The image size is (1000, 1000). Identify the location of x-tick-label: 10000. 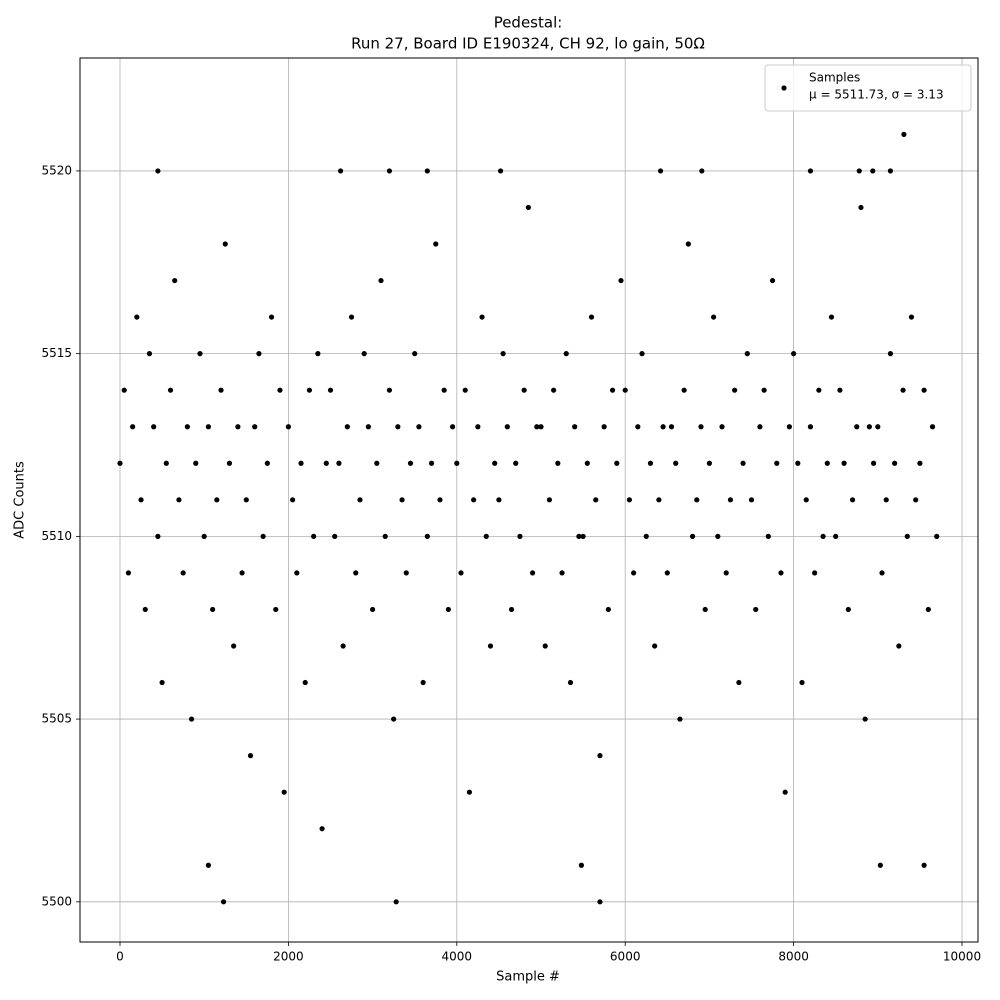
(962, 957).